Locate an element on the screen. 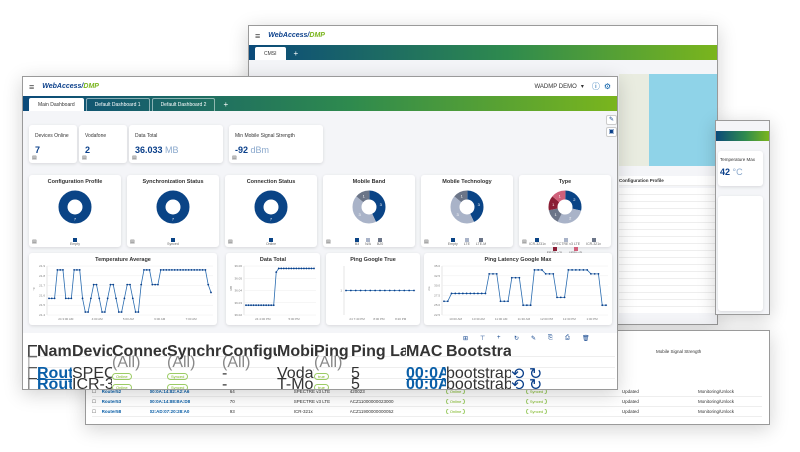 Image resolution: width=800 pixels, height=452 pixels. legend-item: ICR-321x is located at coordinates (593, 242).